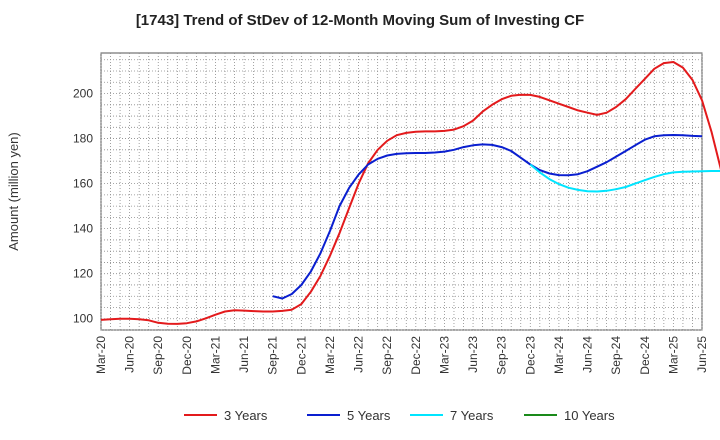 The image size is (720, 440). What do you see at coordinates (502, 355) in the screenshot?
I see `x-tick-label: Sep-23` at bounding box center [502, 355].